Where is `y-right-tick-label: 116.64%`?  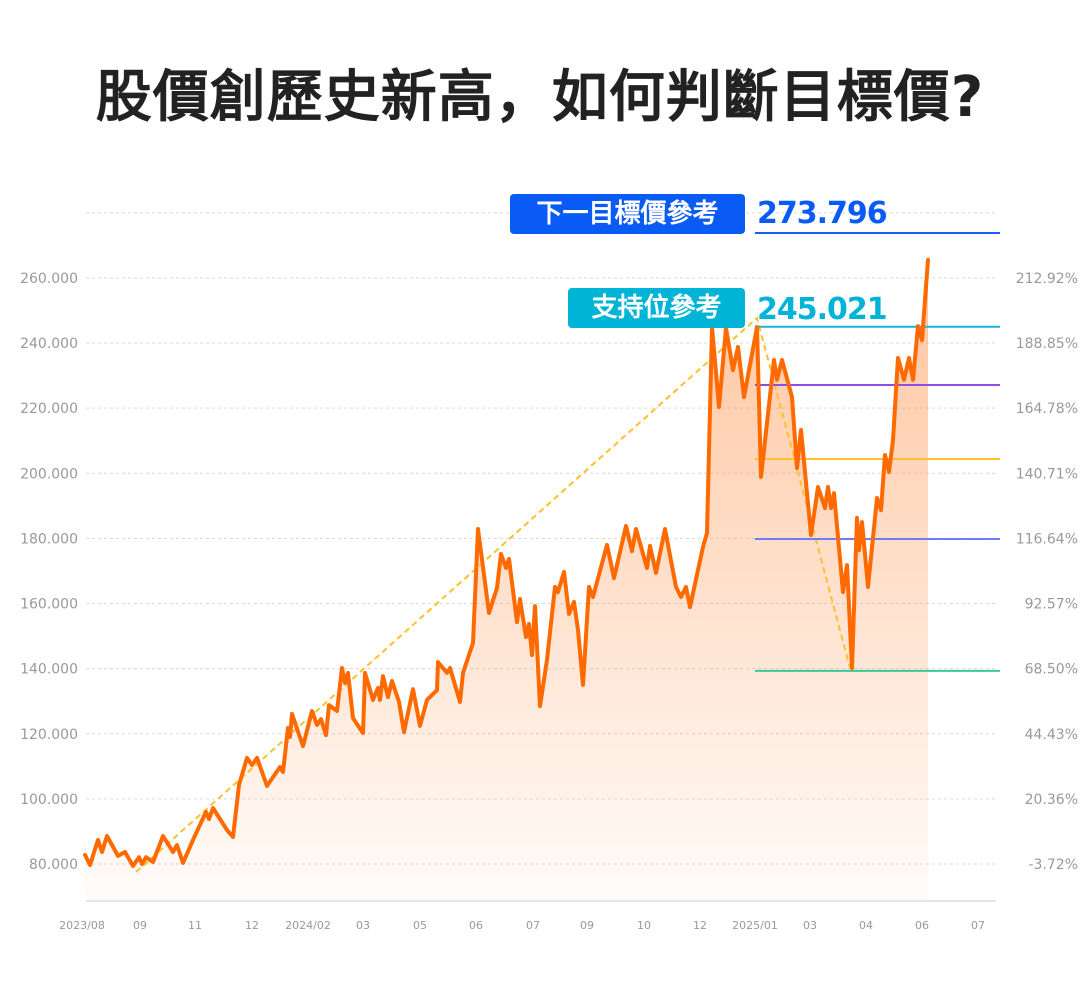 y-right-tick-label: 116.64% is located at coordinates (1047, 539).